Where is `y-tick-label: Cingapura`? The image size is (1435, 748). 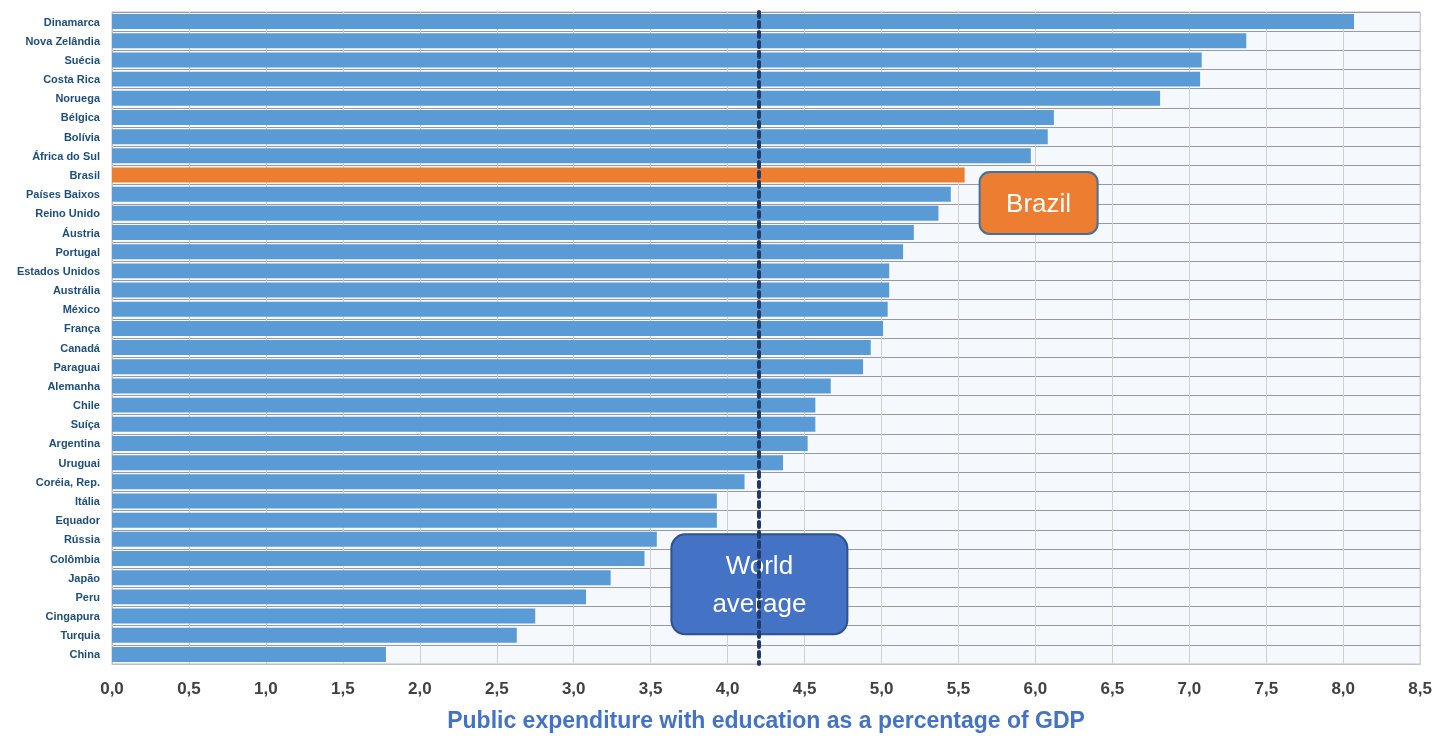 y-tick-label: Cingapura is located at coordinates (73, 616).